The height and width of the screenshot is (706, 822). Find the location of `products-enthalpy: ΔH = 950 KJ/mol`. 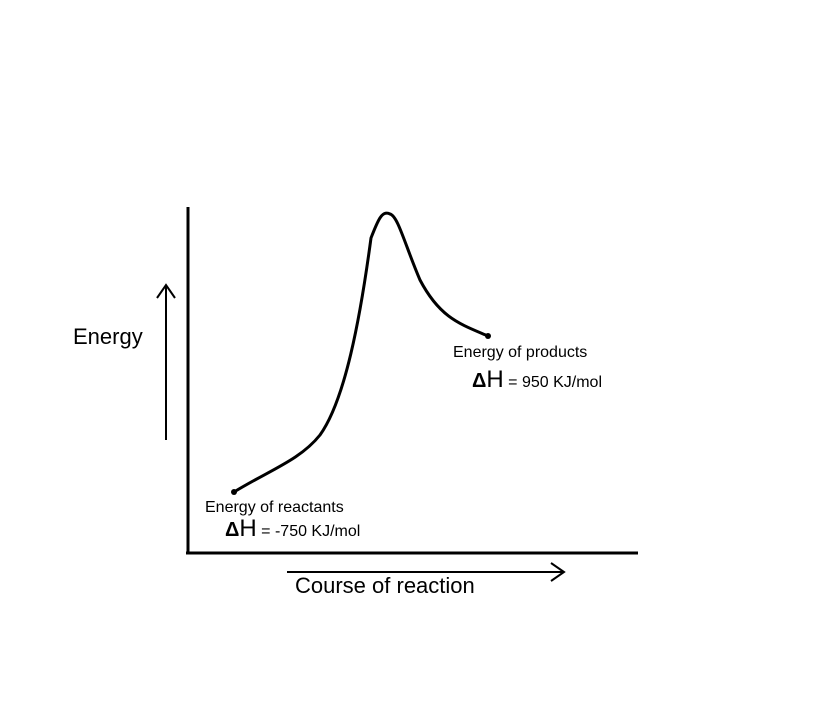

products-enthalpy: ΔH = 950 KJ/mol is located at coordinates (537, 380).